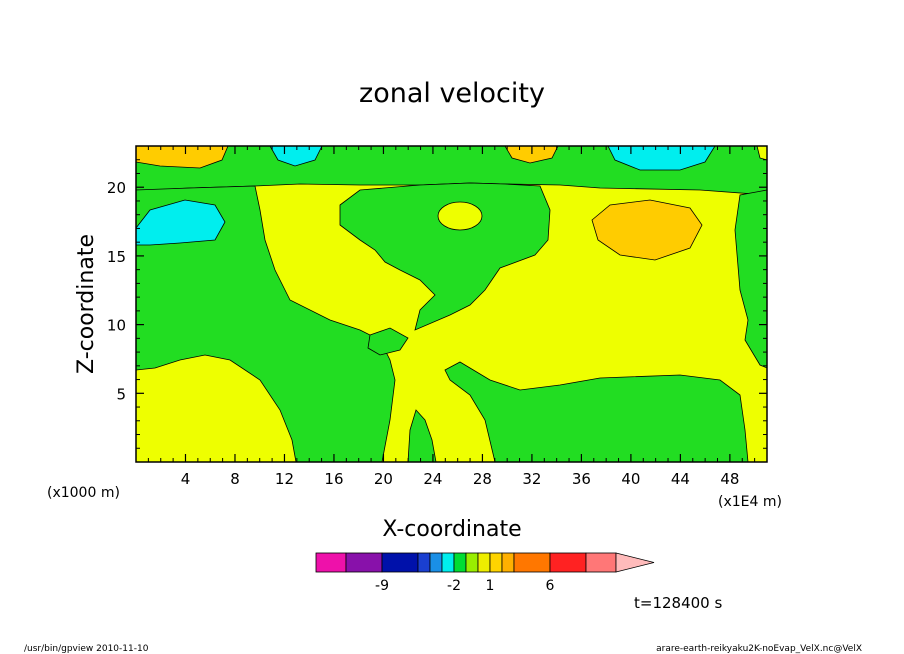  What do you see at coordinates (382, 586) in the screenshot?
I see `colorbar-label: -9` at bounding box center [382, 586].